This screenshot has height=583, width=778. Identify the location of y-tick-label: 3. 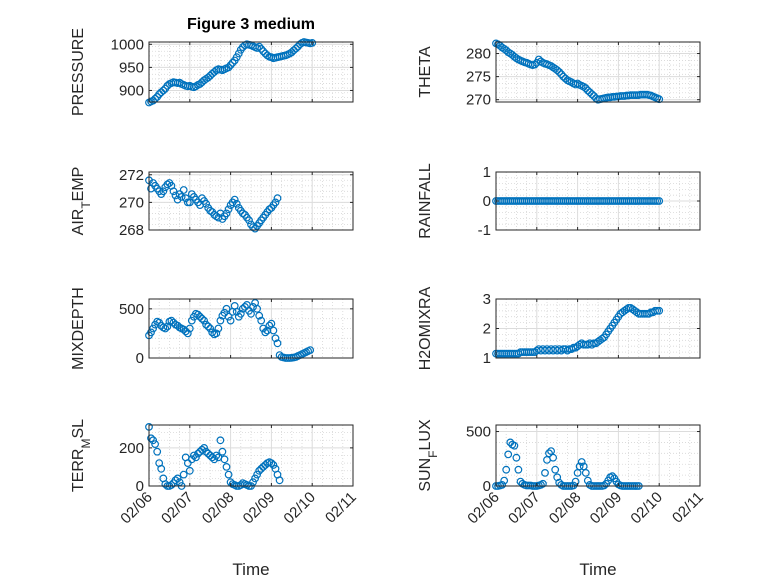
(487, 299).